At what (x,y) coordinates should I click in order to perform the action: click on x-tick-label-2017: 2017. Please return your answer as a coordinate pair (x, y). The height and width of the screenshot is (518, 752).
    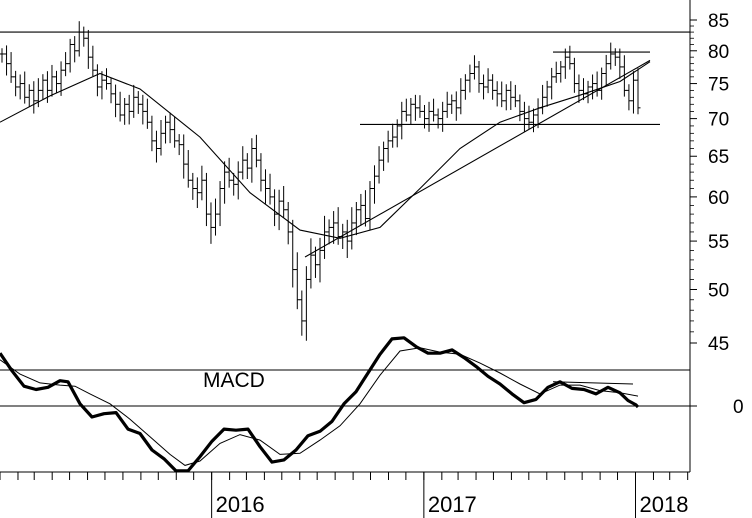
    Looking at the image, I should click on (452, 504).